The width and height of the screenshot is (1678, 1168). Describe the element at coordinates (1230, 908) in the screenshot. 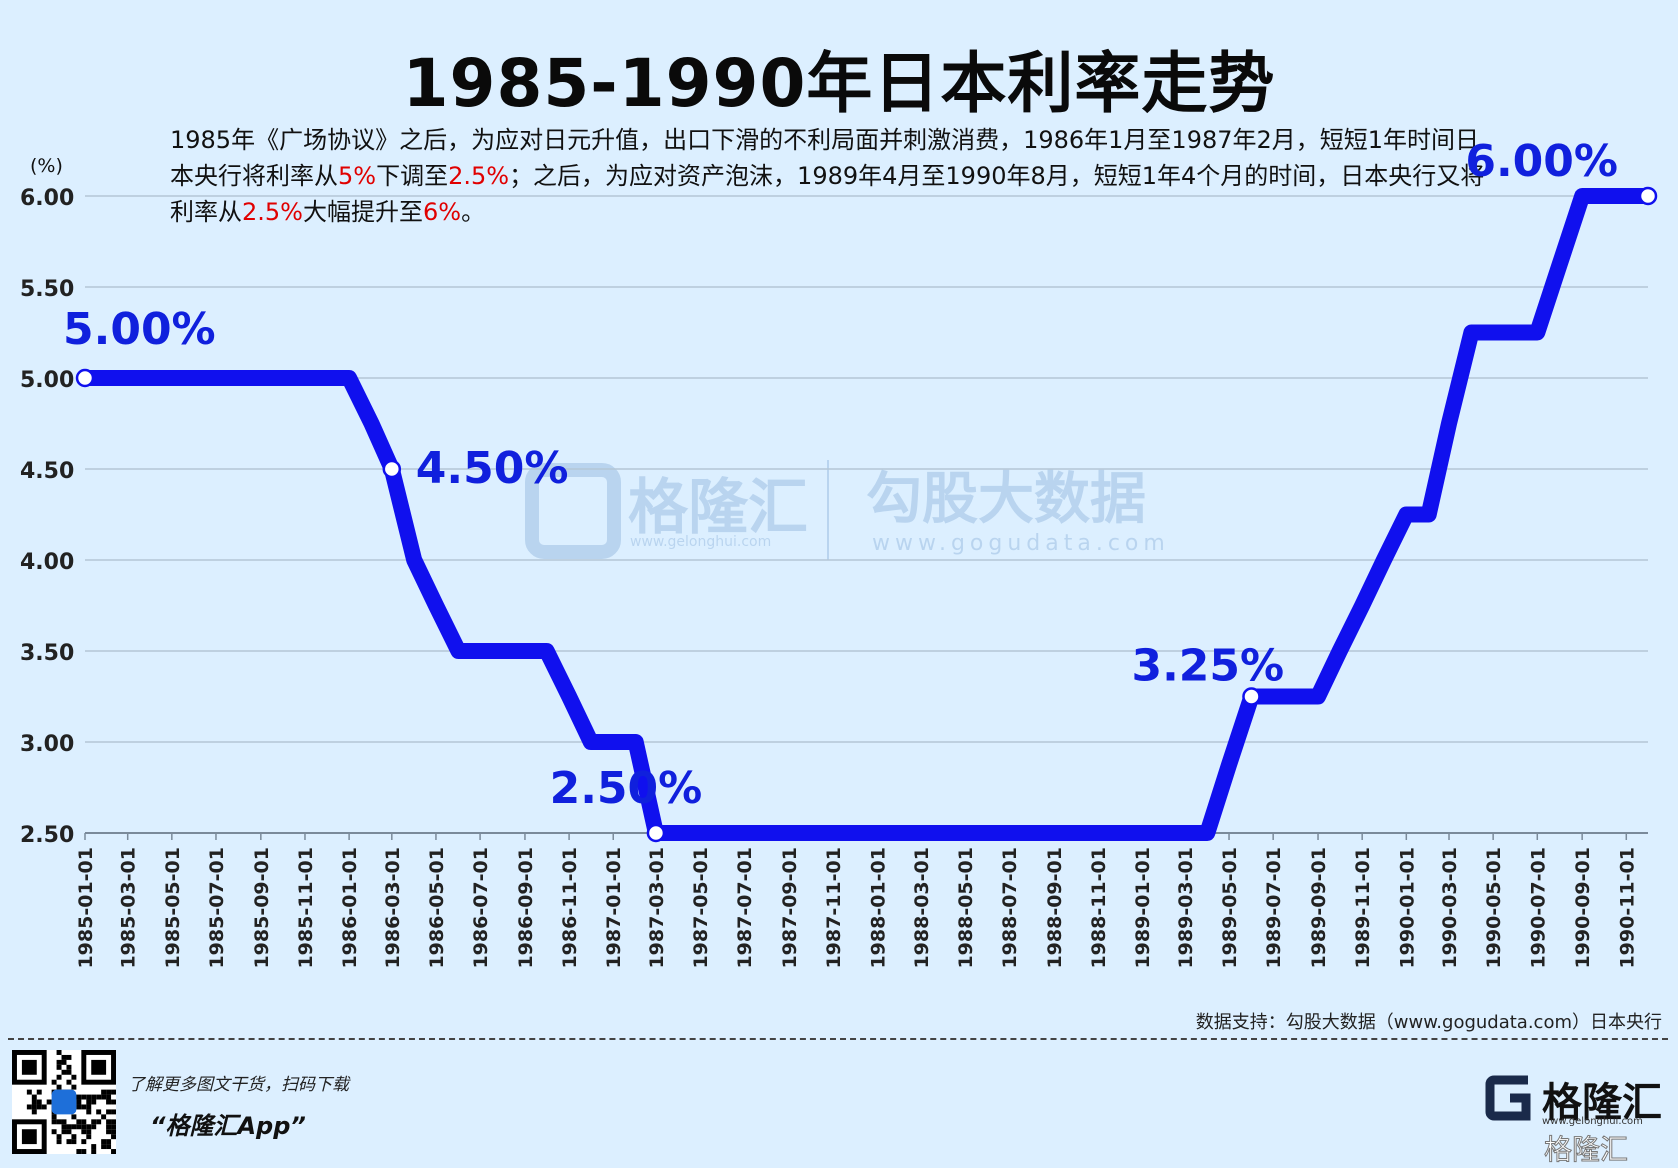

I see `x-tick-label: 1989-05-01` at that location.